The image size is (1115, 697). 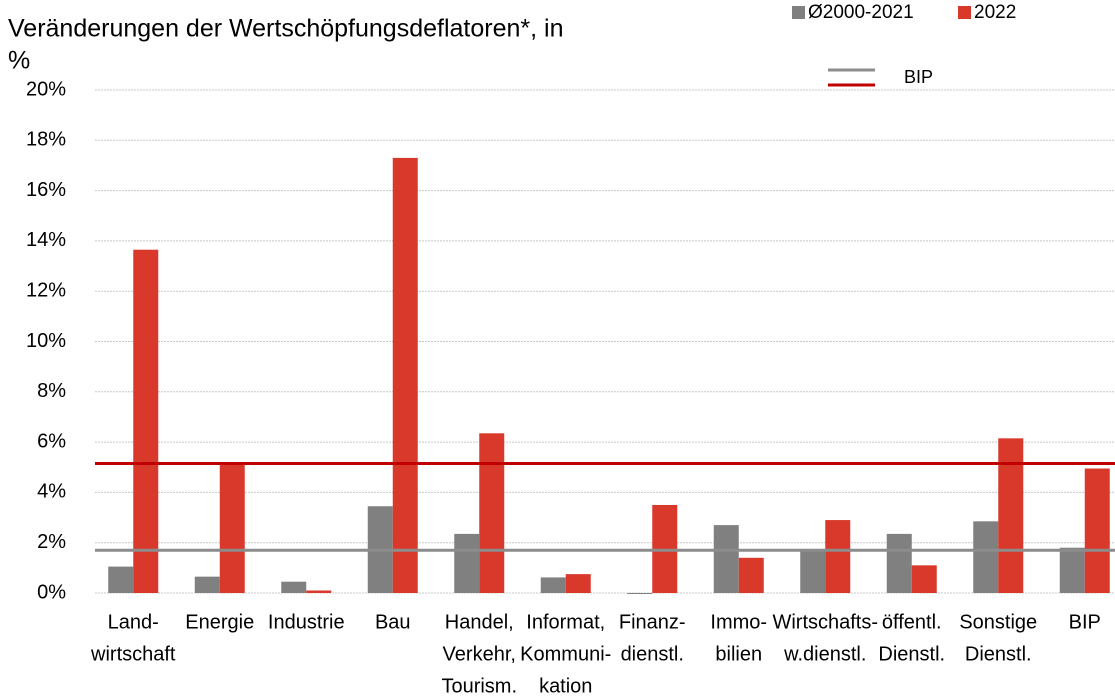 I want to click on chart-title: %, so click(x=19, y=61).